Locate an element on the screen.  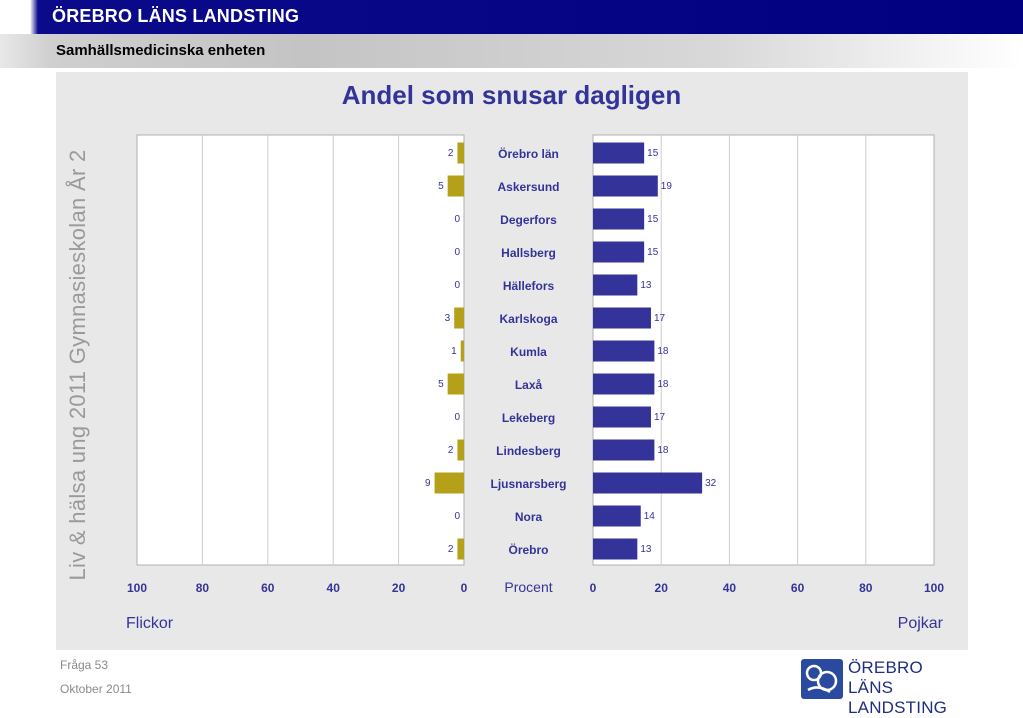
category-label: Nora is located at coordinates (529, 517).